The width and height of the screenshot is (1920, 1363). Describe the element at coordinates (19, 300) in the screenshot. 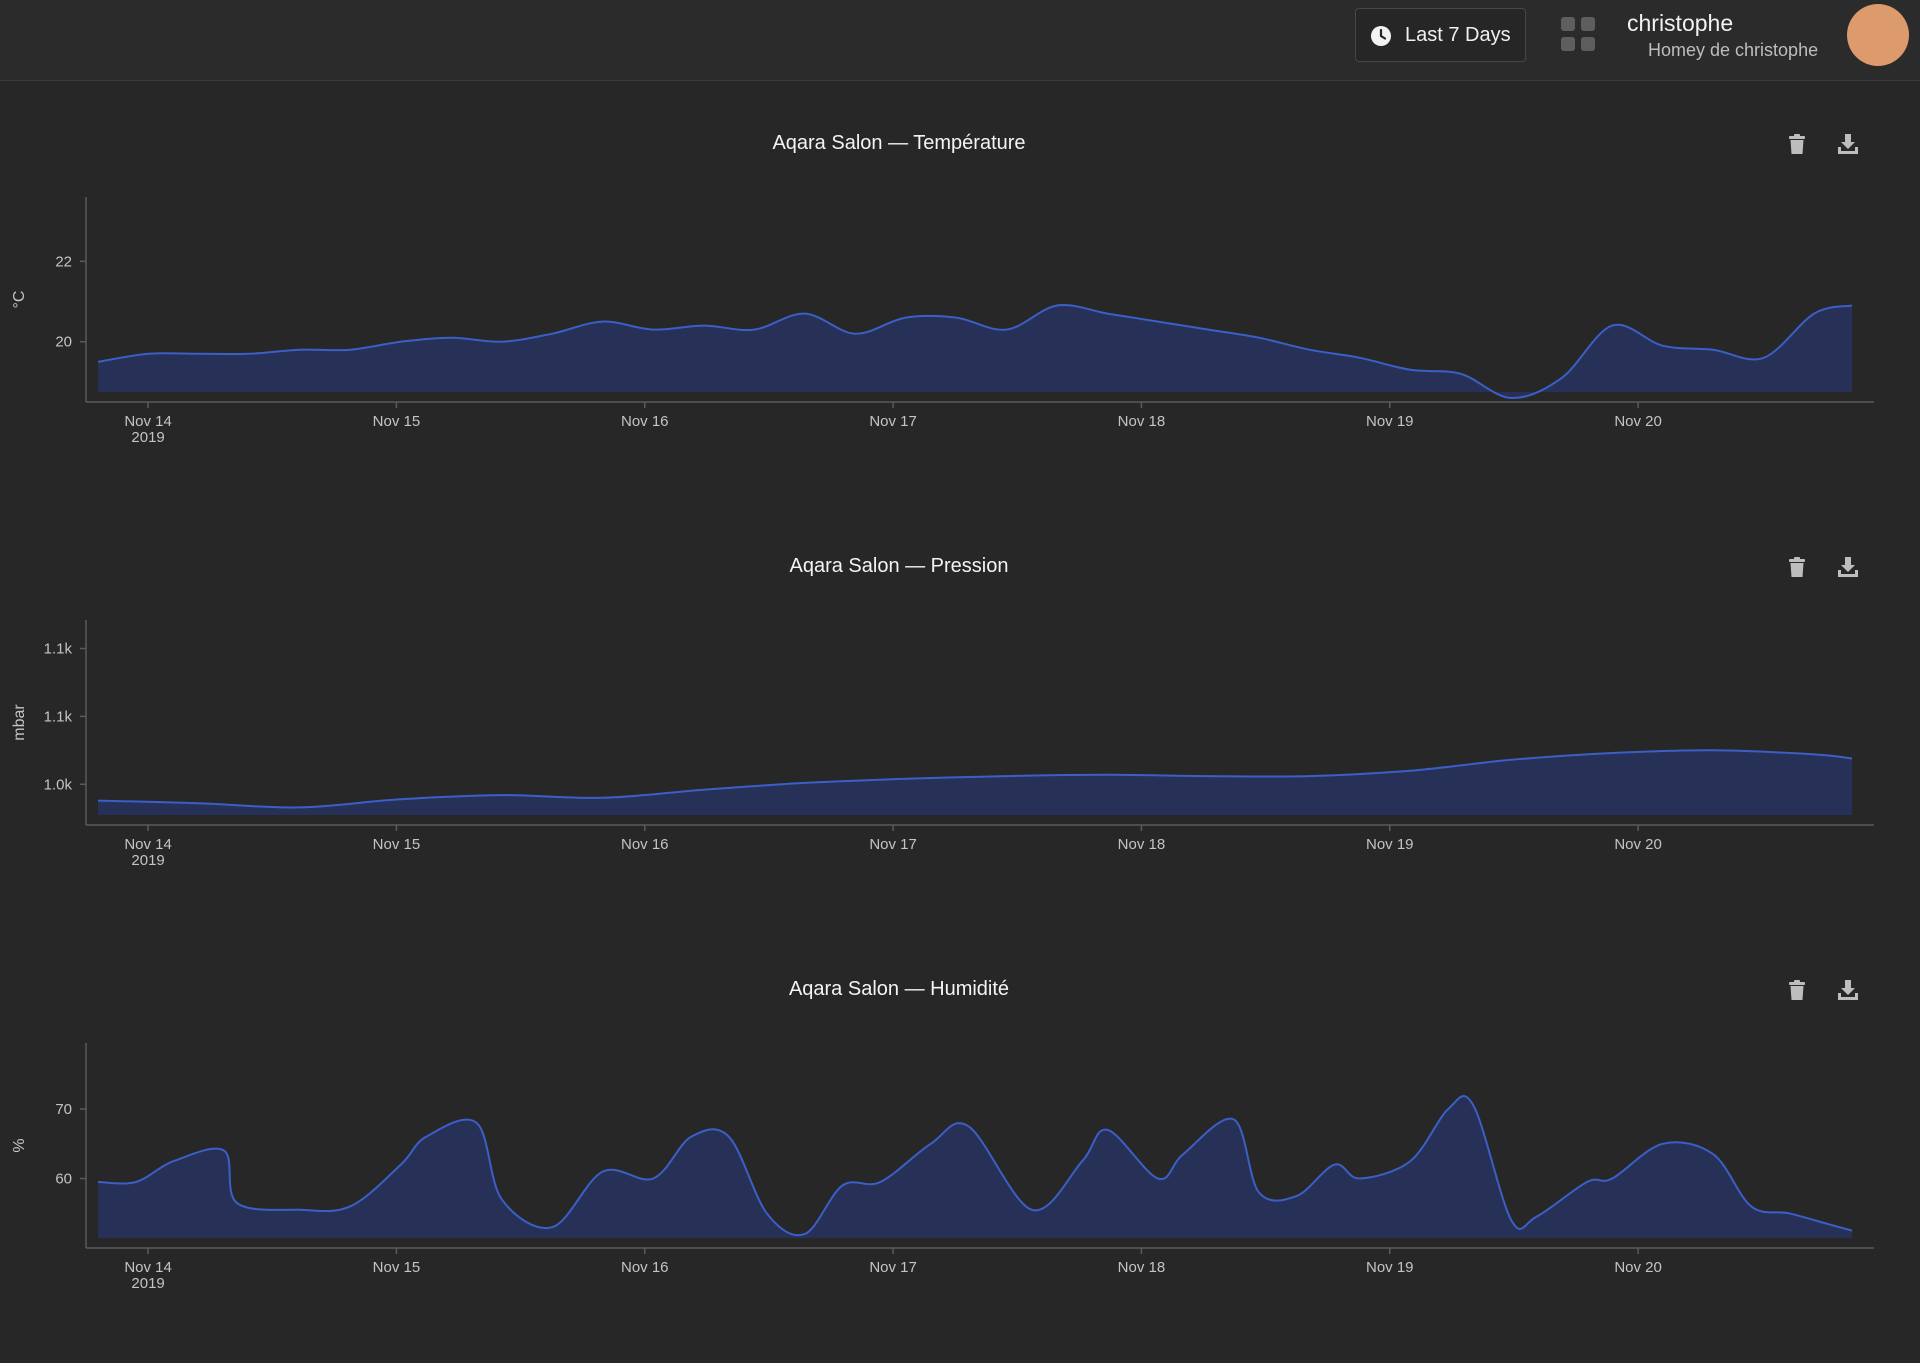

I see `y-axis-label: °C` at that location.